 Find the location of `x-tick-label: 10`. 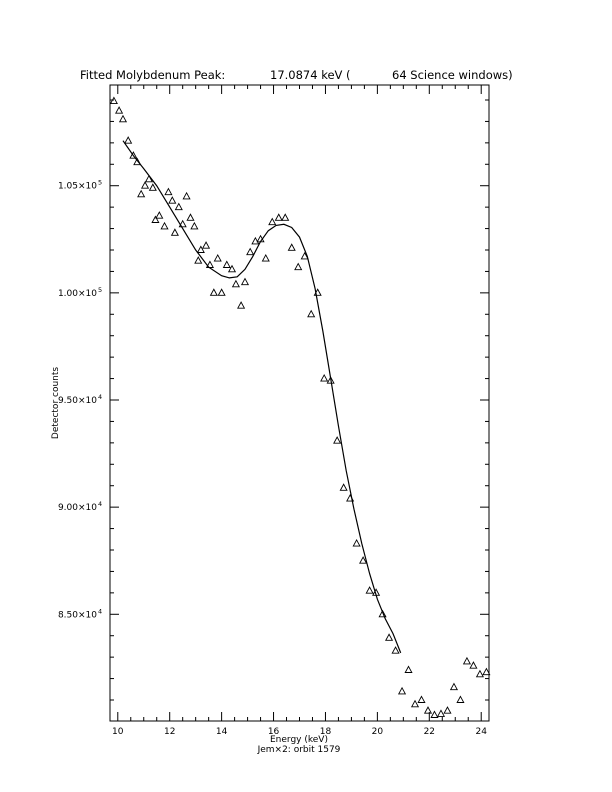

x-tick-label: 10 is located at coordinates (118, 732).